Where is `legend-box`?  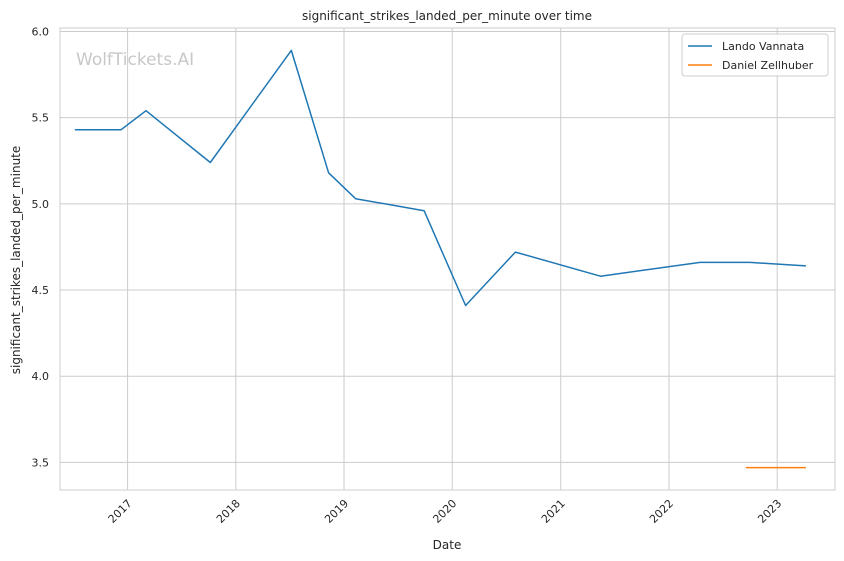
legend-box is located at coordinates (755, 55).